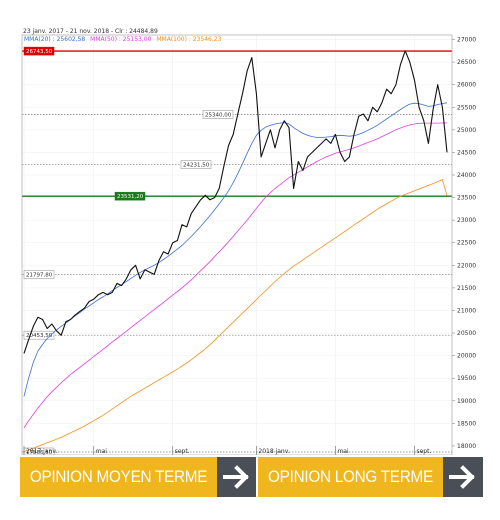 This screenshot has width=500, height=520. I want to click on level-label: 21797,80, so click(39, 275).